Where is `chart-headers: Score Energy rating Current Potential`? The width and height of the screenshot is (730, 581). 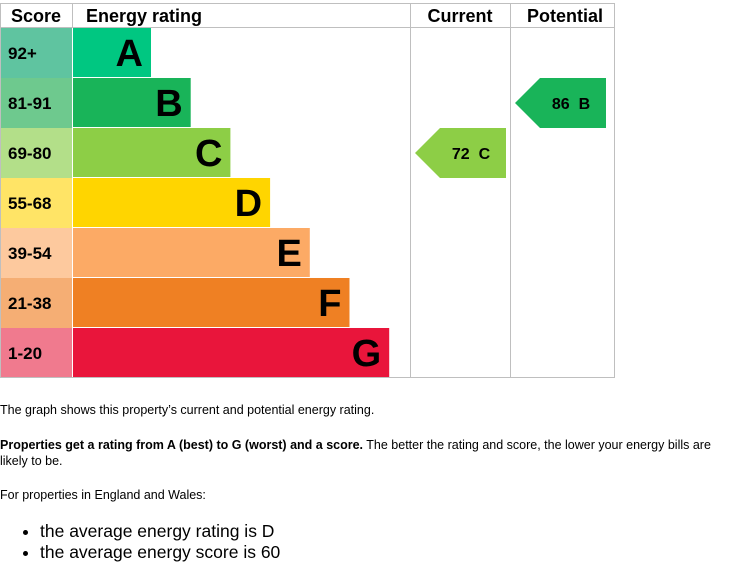 chart-headers: Score Energy rating Current Potential is located at coordinates (307, 16).